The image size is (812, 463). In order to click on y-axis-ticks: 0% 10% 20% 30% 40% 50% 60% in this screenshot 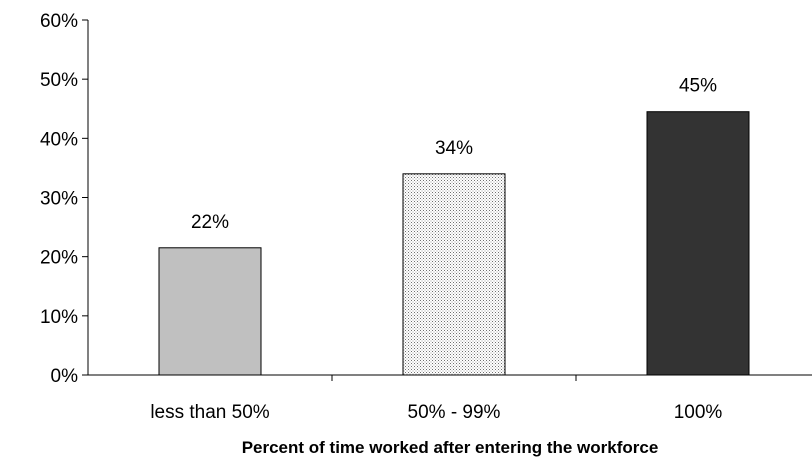, I will do `click(64, 199)`.